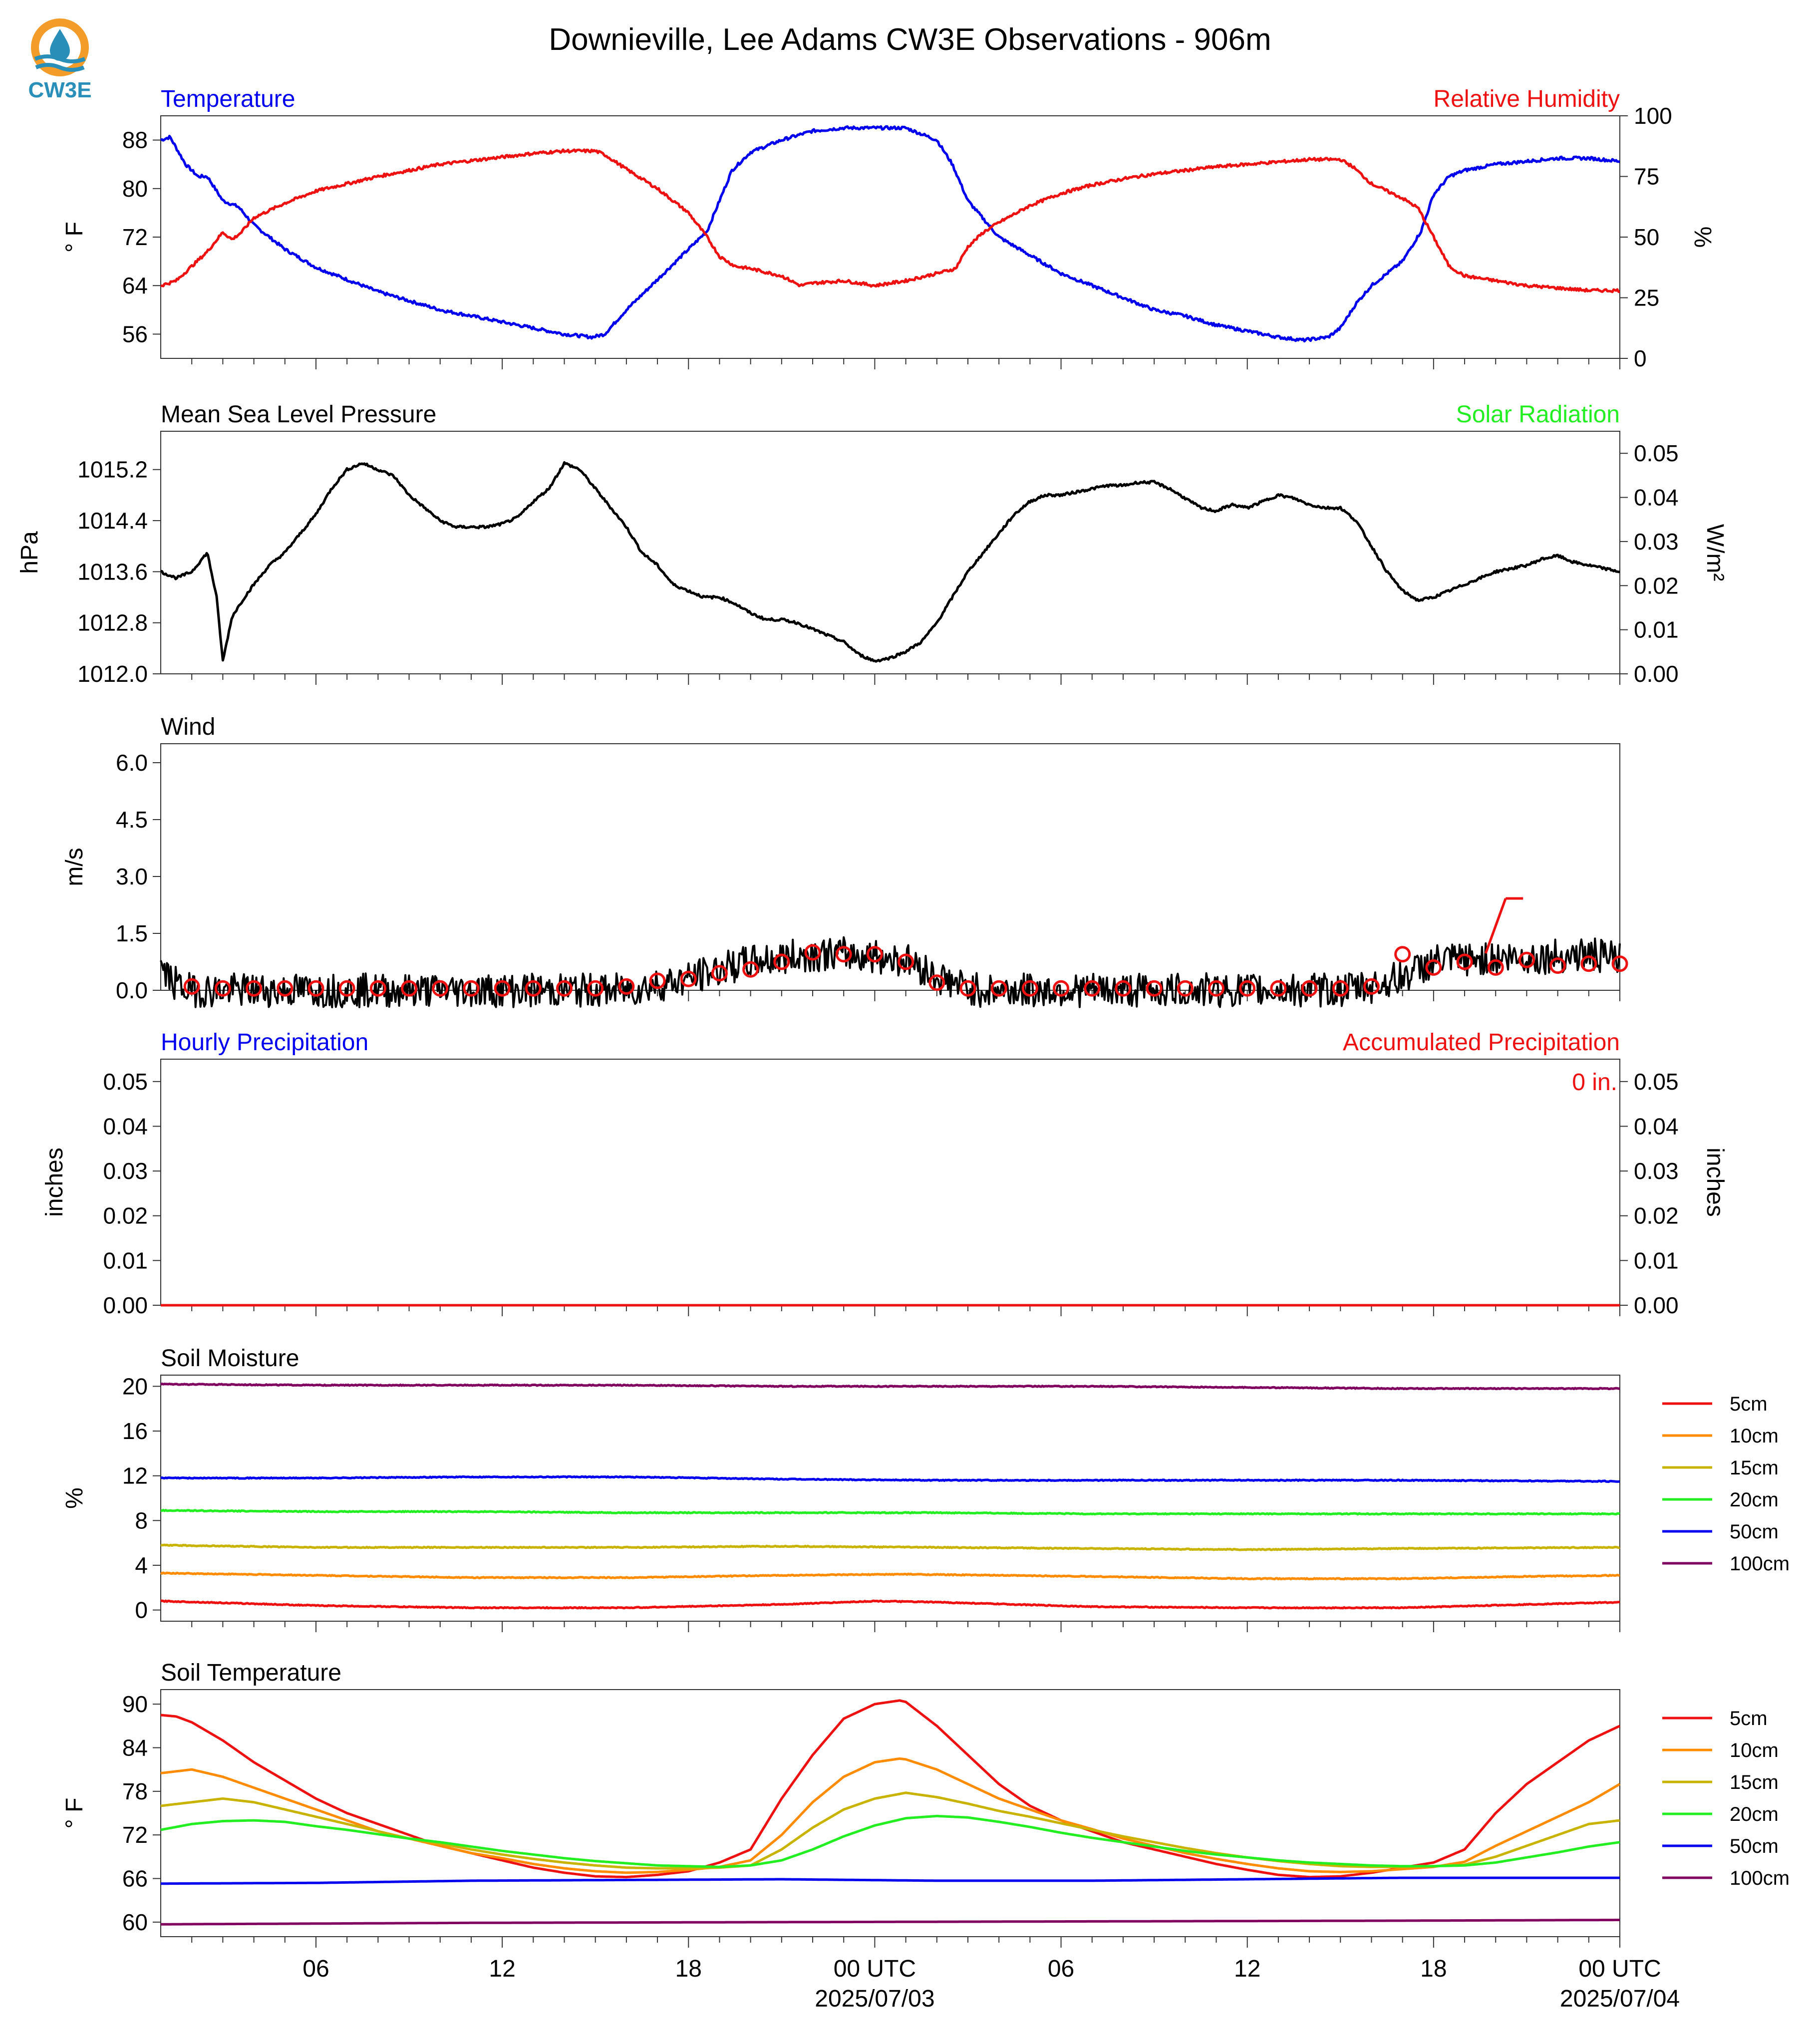 The width and height of the screenshot is (1820, 2028). I want to click on y-tick-label-left: 6.0, so click(132, 763).